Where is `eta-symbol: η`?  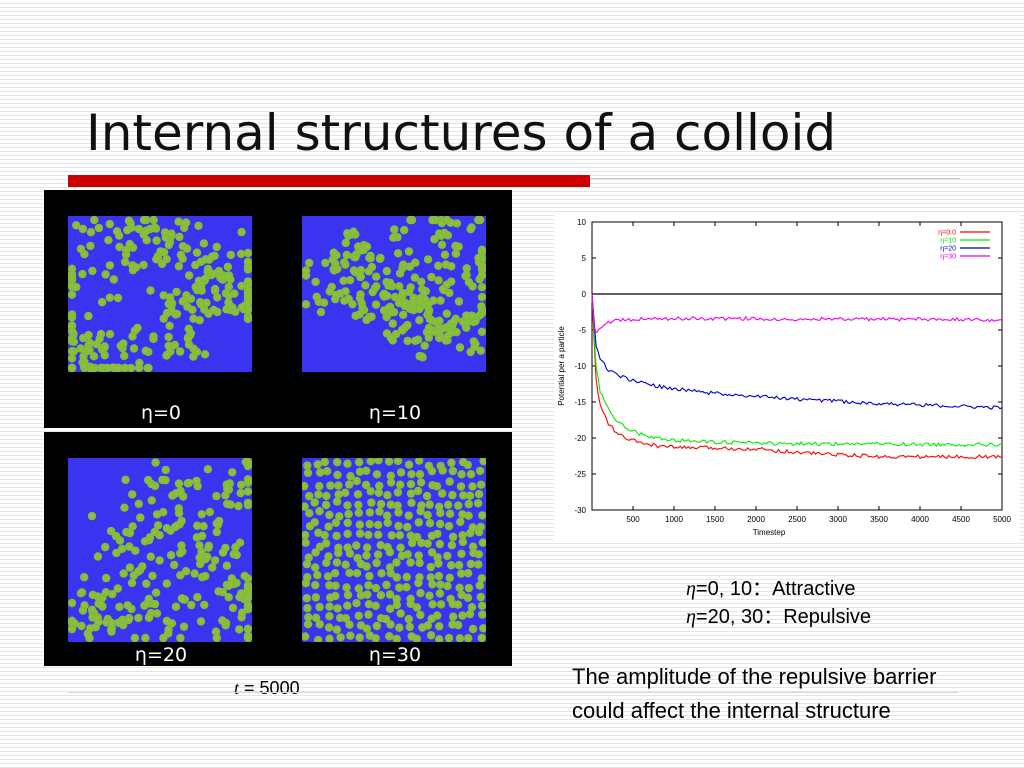
eta-symbol: η is located at coordinates (691, 589).